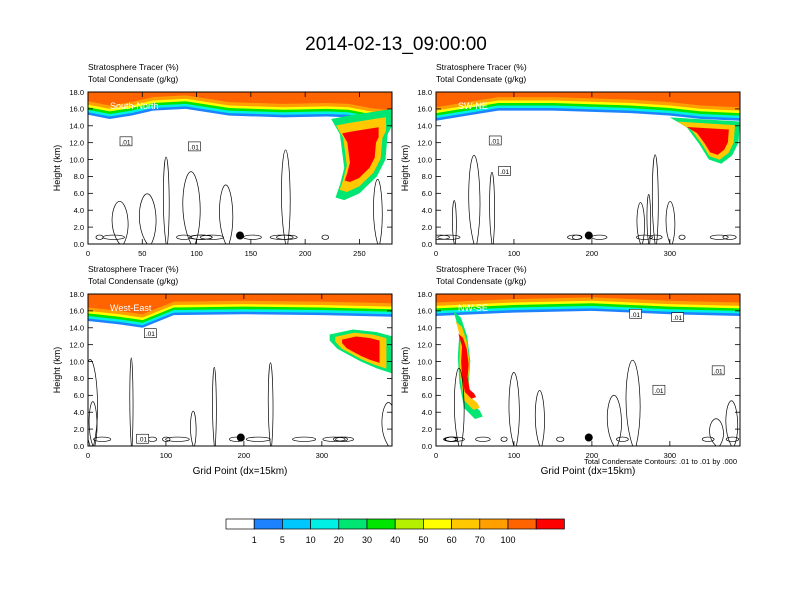  I want to click on colorbar-label: 20, so click(339, 540).